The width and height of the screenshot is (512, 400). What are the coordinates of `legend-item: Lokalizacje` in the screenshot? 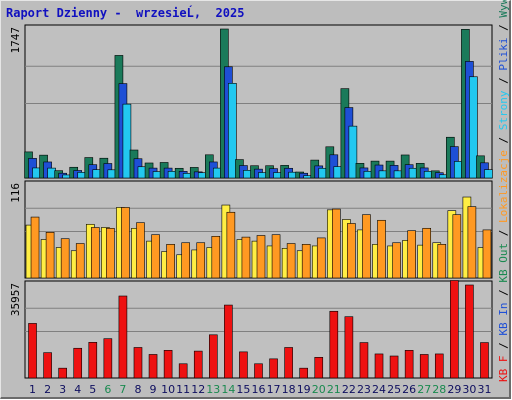 It's located at (503, 186).